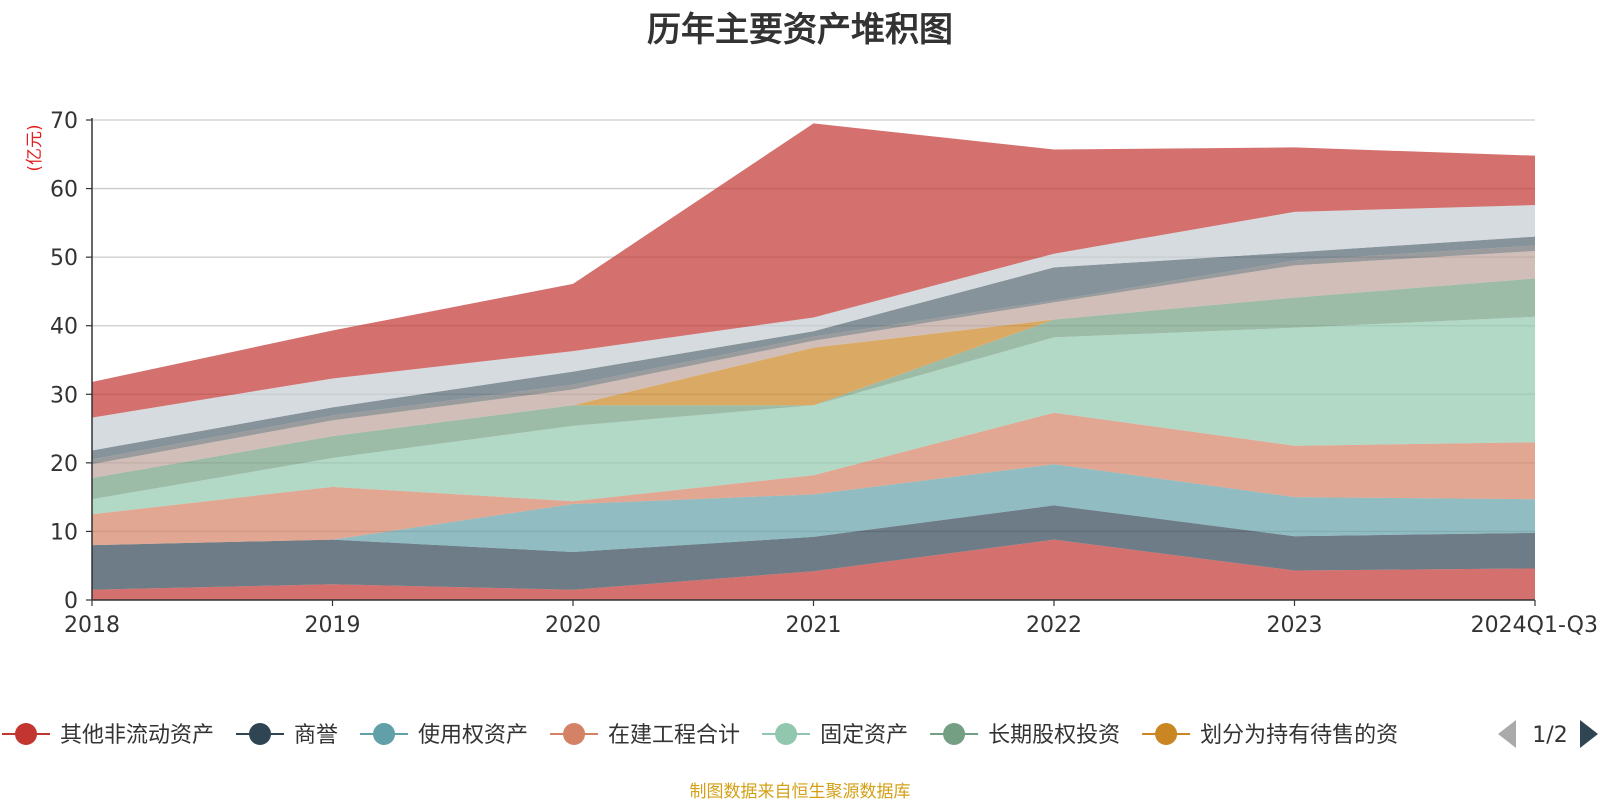  What do you see at coordinates (800, 792) in the screenshot?
I see `source-note: 制图数据来自恒生聚源数据库` at bounding box center [800, 792].